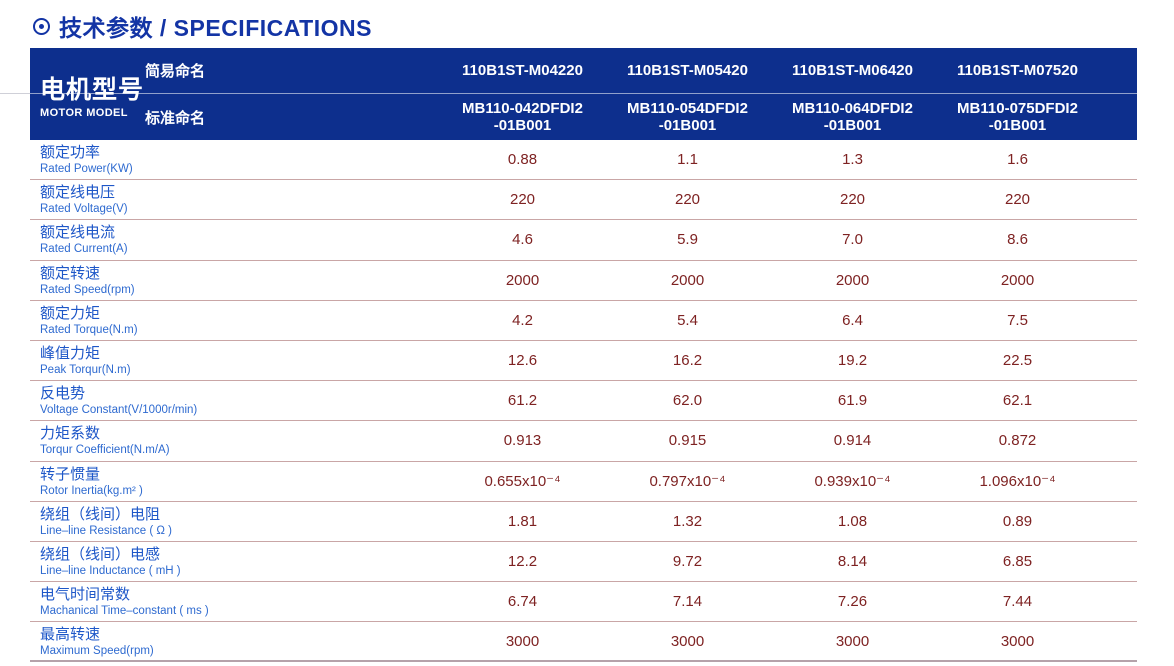 This screenshot has width=1174, height=666. Describe the element at coordinates (235, 481) in the screenshot. I see `row-label: 转子惯量 Rotor Inertia(kg.m² )` at that location.